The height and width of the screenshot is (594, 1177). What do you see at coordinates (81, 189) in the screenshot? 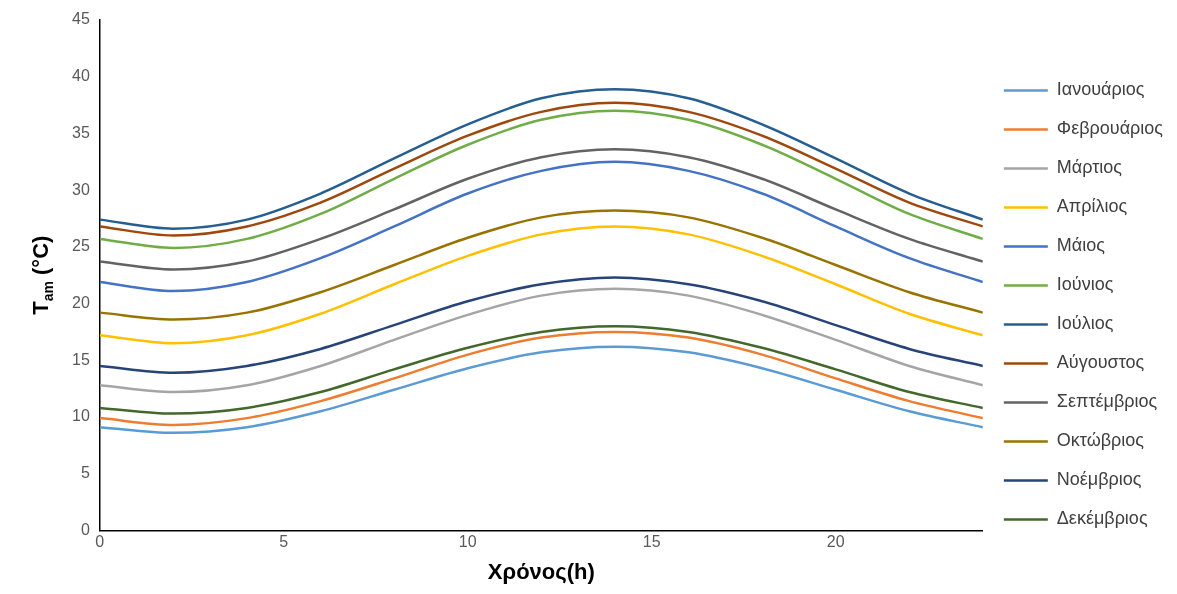
I see `y-tick-label: 30` at bounding box center [81, 189].